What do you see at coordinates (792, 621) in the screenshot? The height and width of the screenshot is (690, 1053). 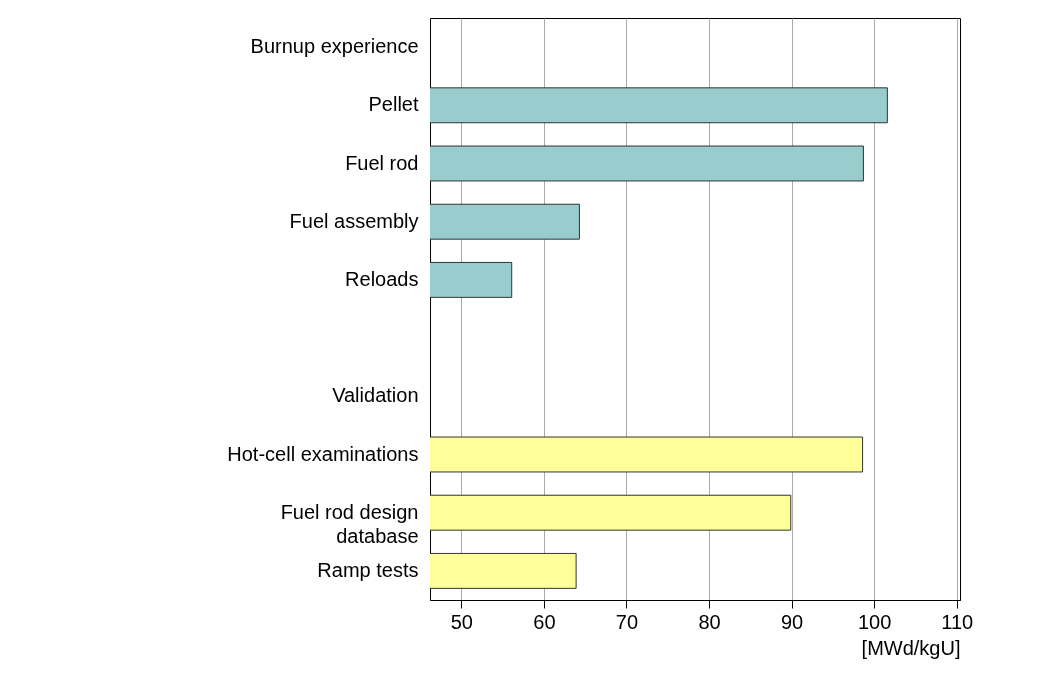 I see `x-tick-label: 90` at bounding box center [792, 621].